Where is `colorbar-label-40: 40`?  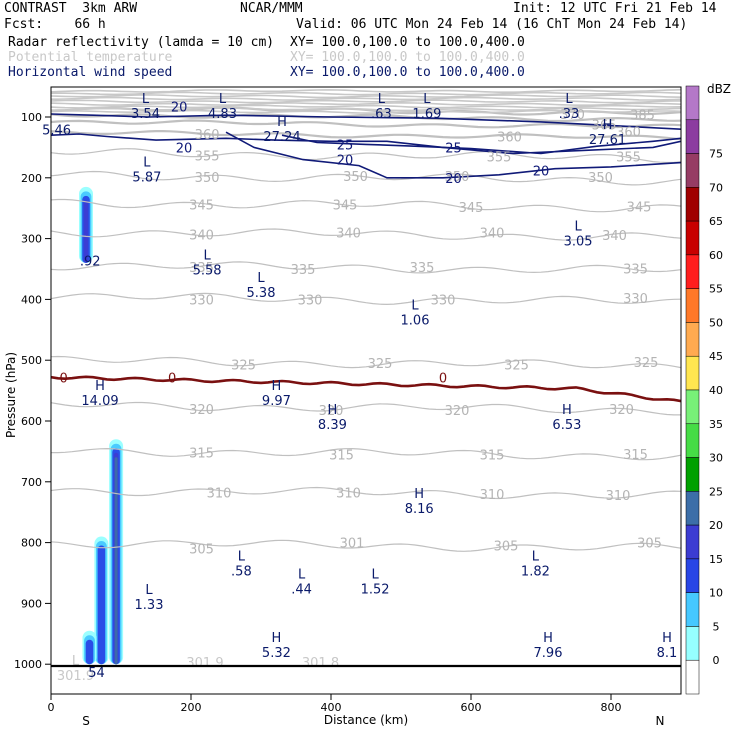 colorbar-label-40: 40 is located at coordinates (716, 390).